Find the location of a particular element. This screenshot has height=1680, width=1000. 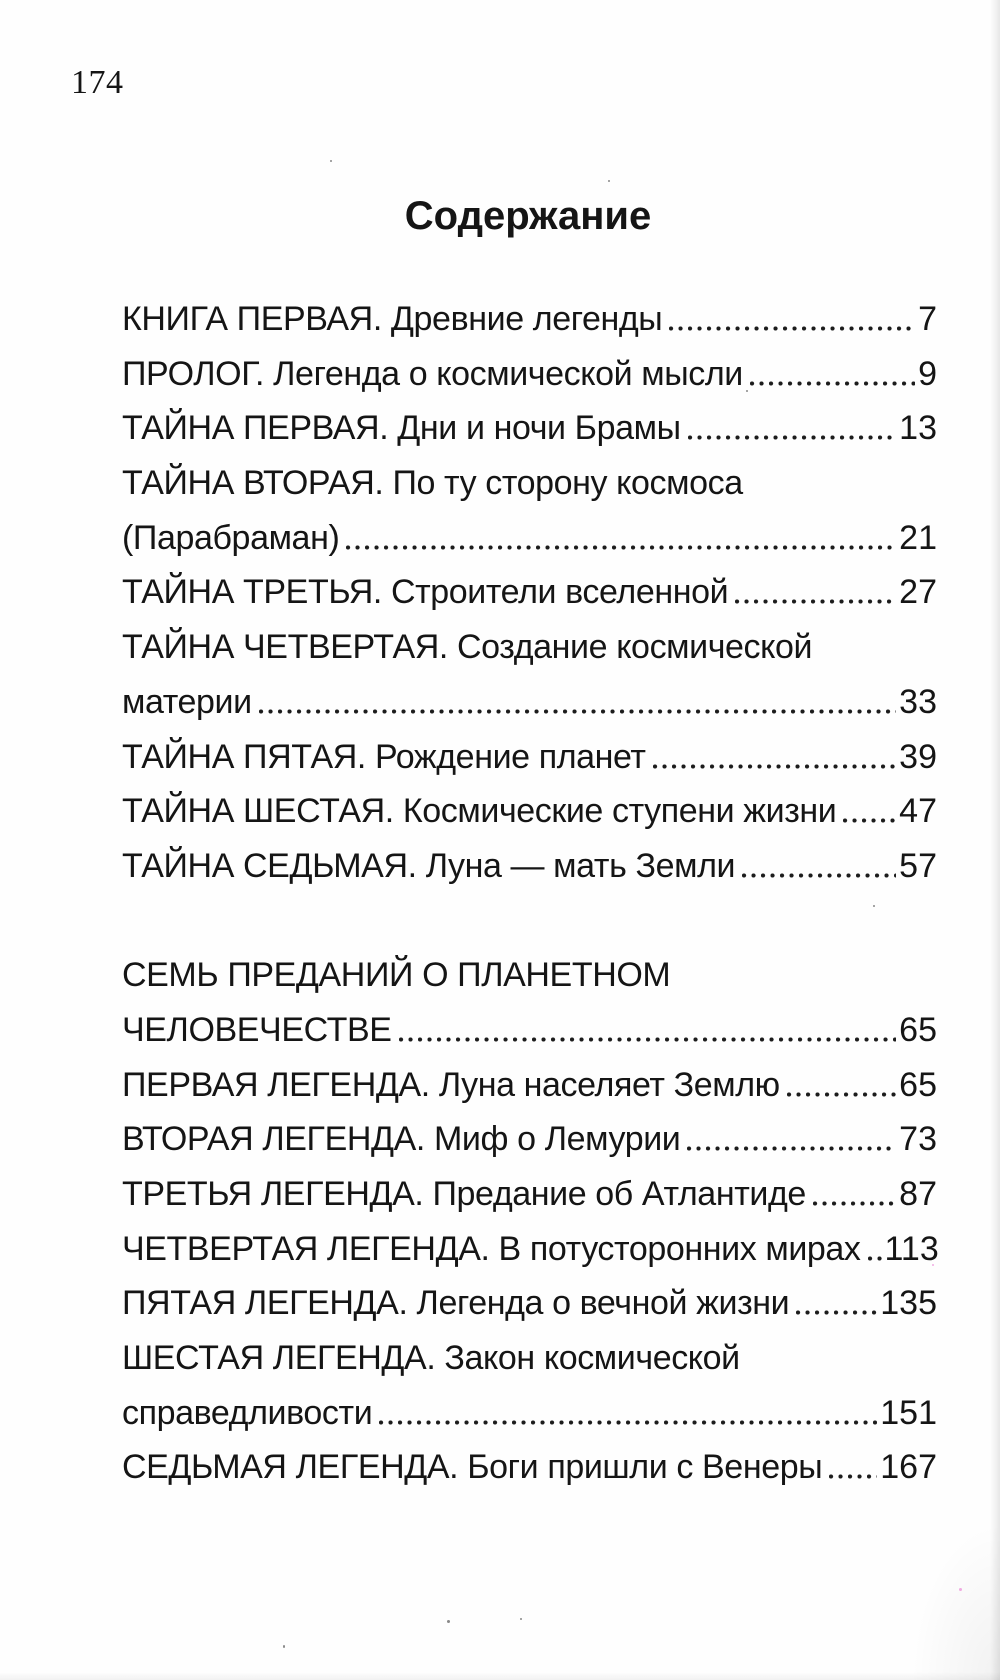

toc-entry-page: 47 is located at coordinates (918, 811).